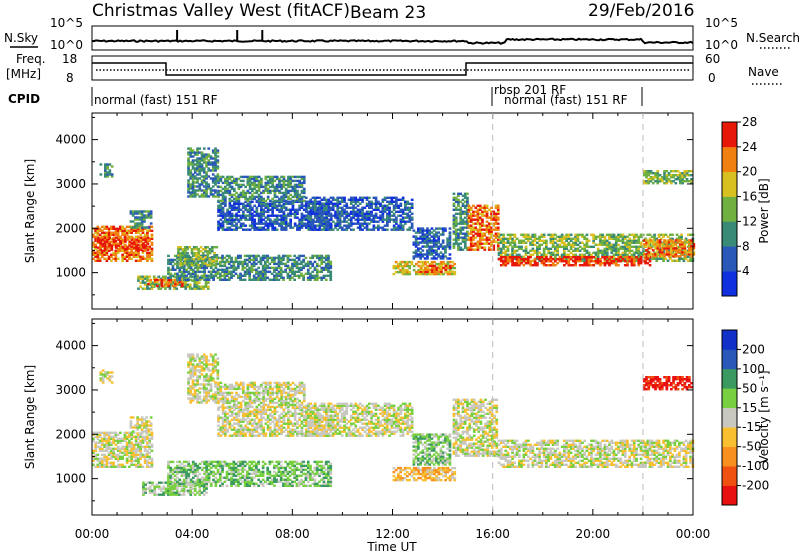 The image size is (800, 554). What do you see at coordinates (763, 72) in the screenshot?
I see `nave-label: Nave` at bounding box center [763, 72].